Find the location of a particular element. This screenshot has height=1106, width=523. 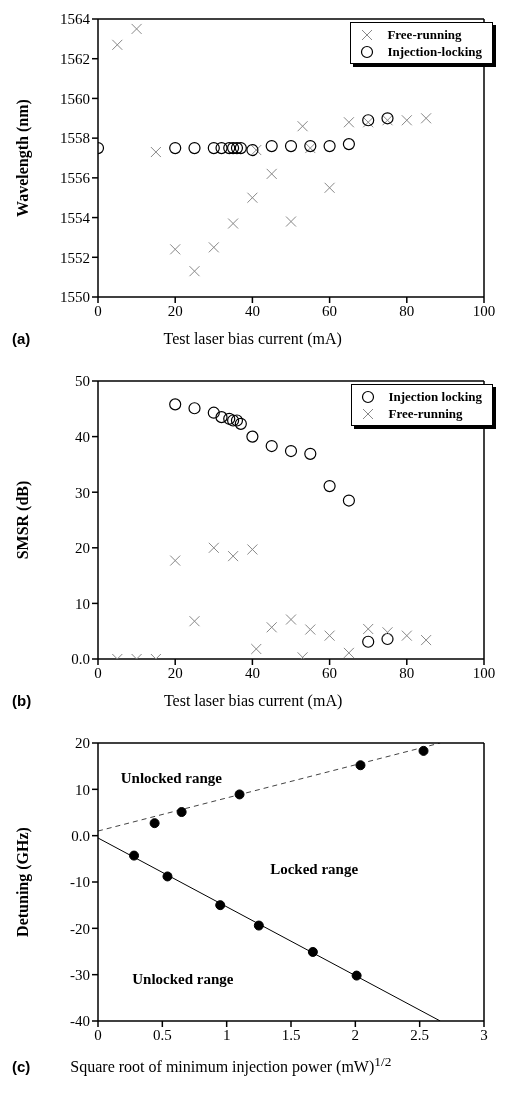

y-tick-label: 1554 is located at coordinates (75, 217).